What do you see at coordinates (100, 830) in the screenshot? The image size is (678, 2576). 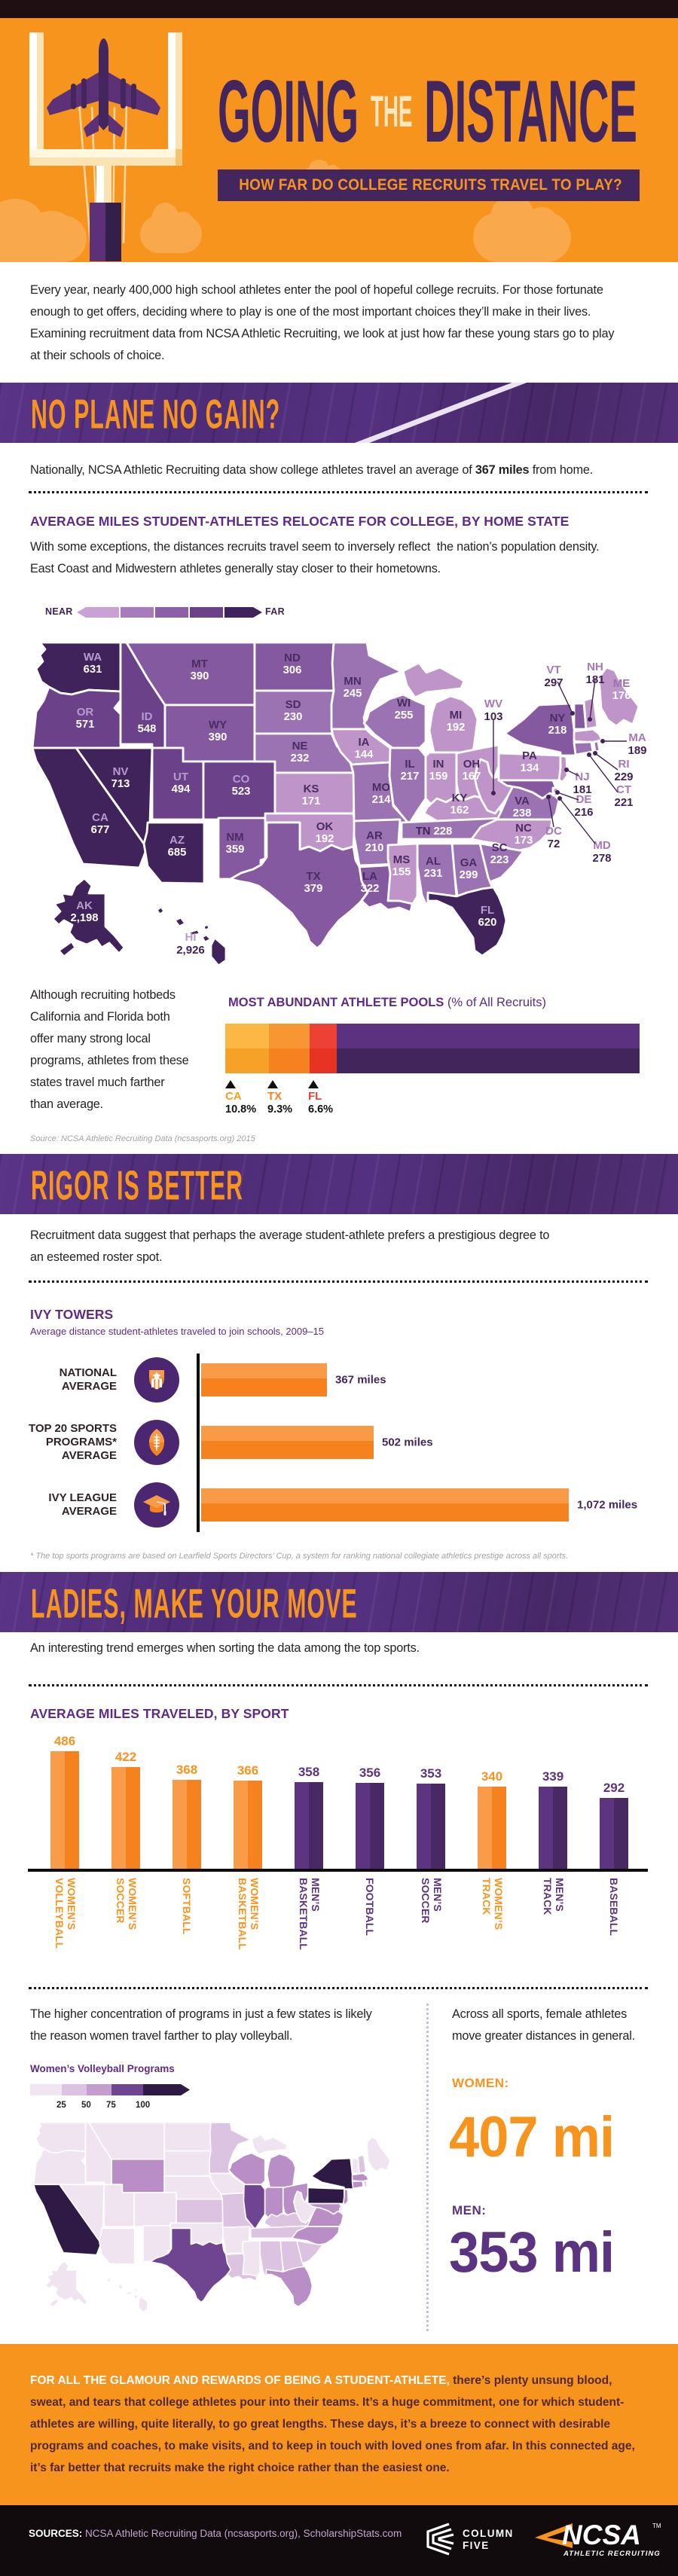 I see `svg-text: 677` at bounding box center [100, 830].